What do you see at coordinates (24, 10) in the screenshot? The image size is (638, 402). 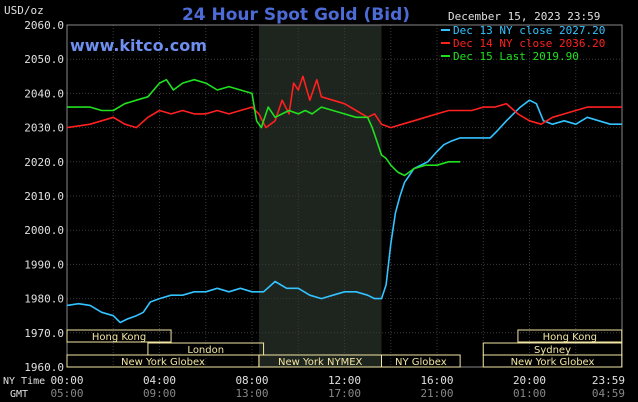 I see `unit-label: USD/oz` at bounding box center [24, 10].